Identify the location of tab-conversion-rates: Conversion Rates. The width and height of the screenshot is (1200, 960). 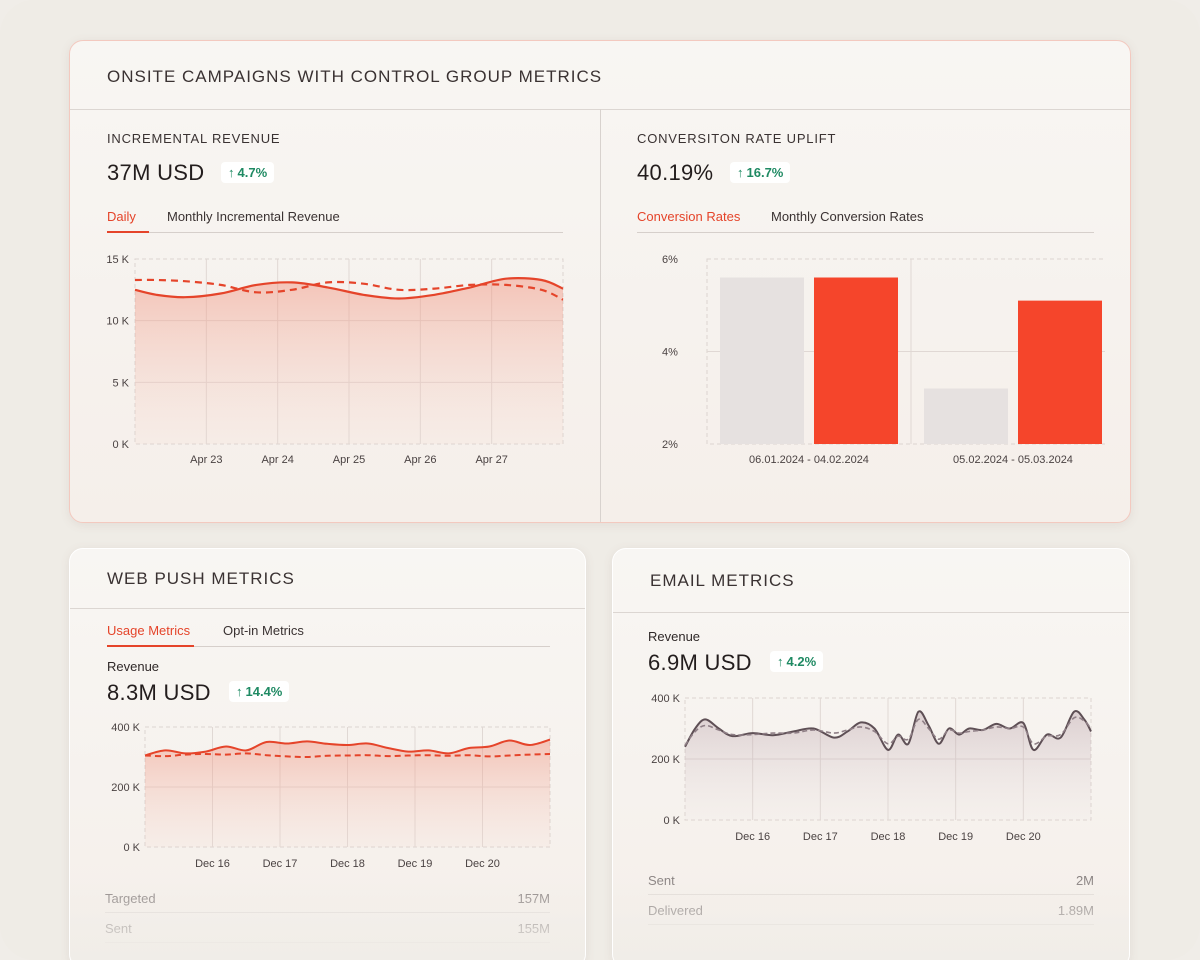
(689, 216).